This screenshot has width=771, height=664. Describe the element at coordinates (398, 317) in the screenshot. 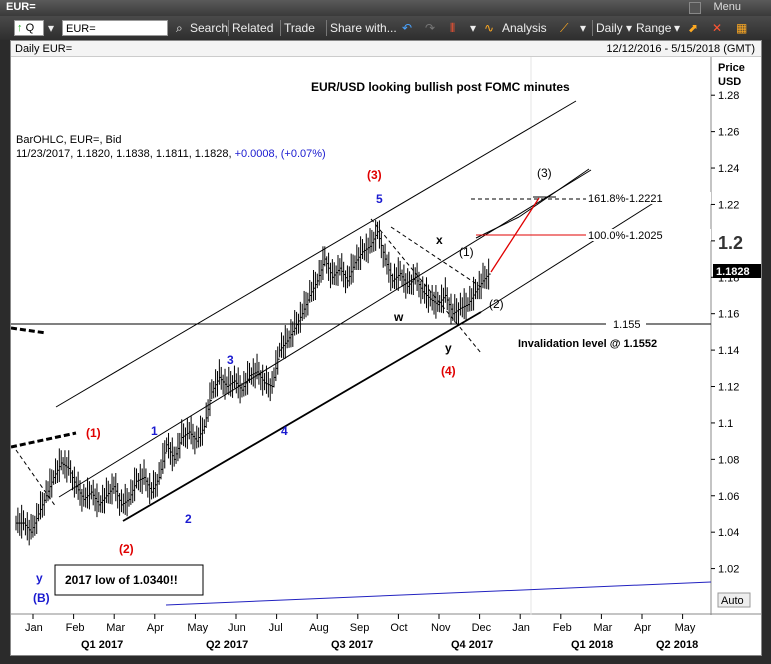

I see `wave-label: w` at that location.